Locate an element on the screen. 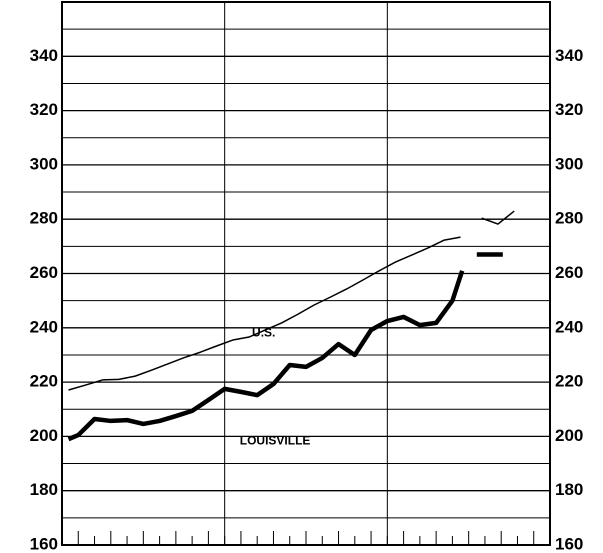 The width and height of the screenshot is (603, 553). y-tick-label: 340 is located at coordinates (44, 55).